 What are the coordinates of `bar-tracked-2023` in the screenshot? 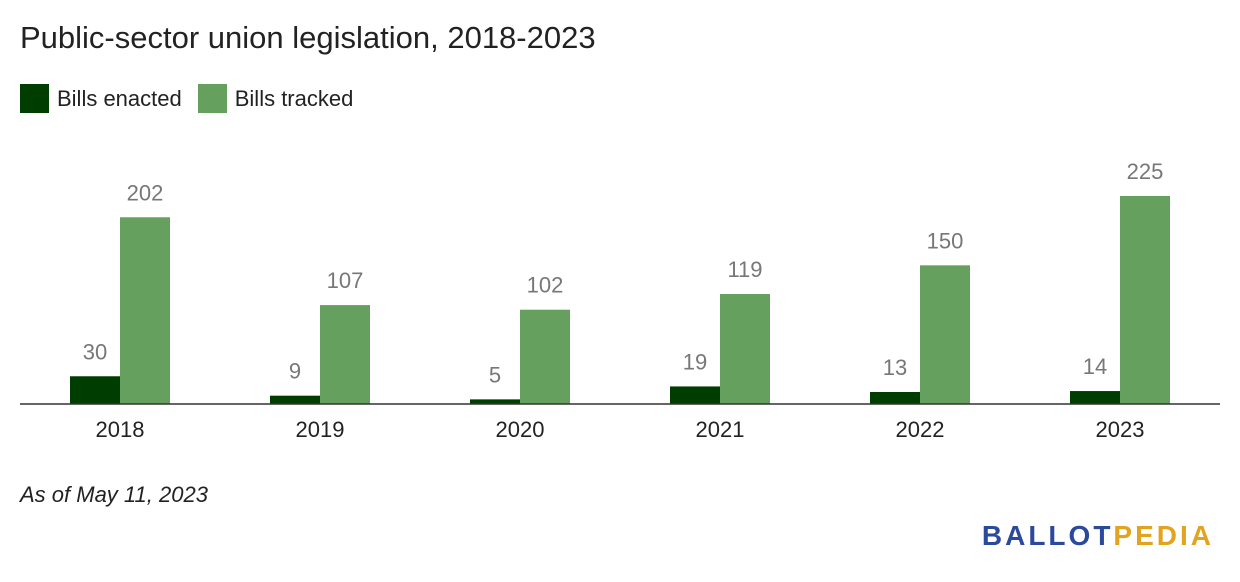 It's located at (1145, 300).